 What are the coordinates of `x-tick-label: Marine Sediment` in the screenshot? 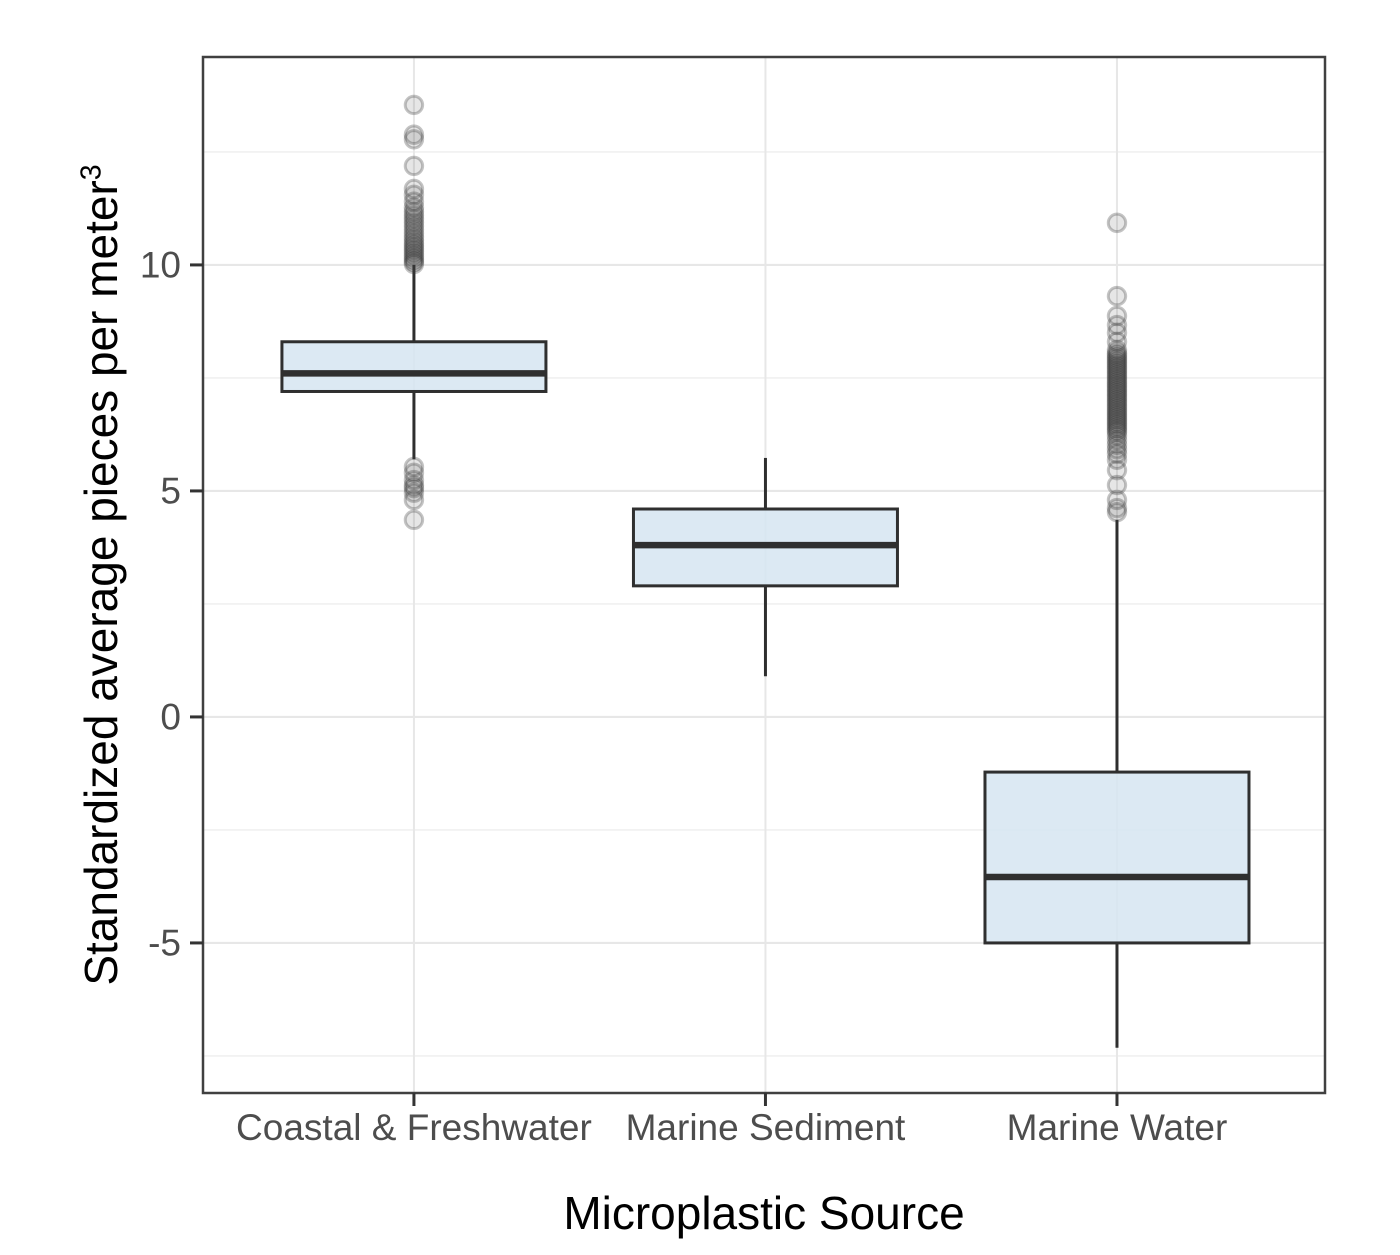 It's located at (766, 1127).